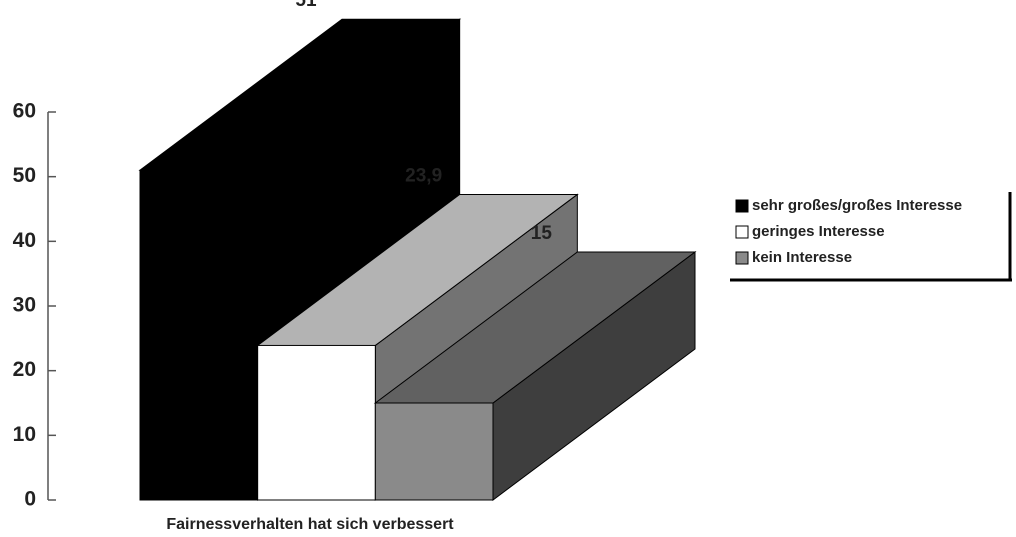 Image resolution: width=1016 pixels, height=537 pixels. What do you see at coordinates (423, 175) in the screenshot?
I see `data-label: 23,9` at bounding box center [423, 175].